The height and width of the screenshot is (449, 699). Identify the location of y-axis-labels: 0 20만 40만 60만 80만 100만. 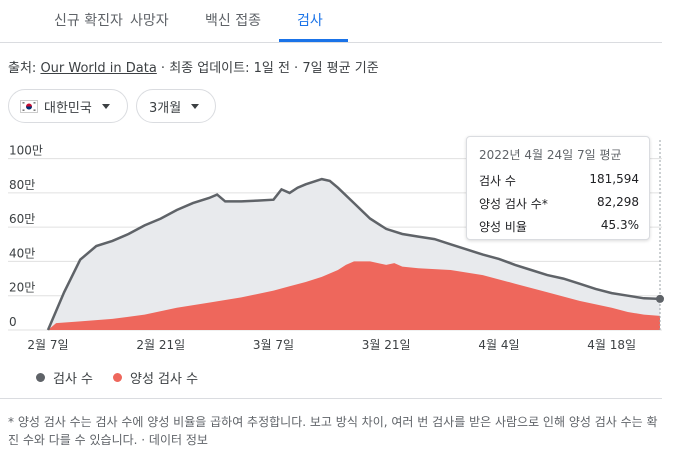
(26, 236).